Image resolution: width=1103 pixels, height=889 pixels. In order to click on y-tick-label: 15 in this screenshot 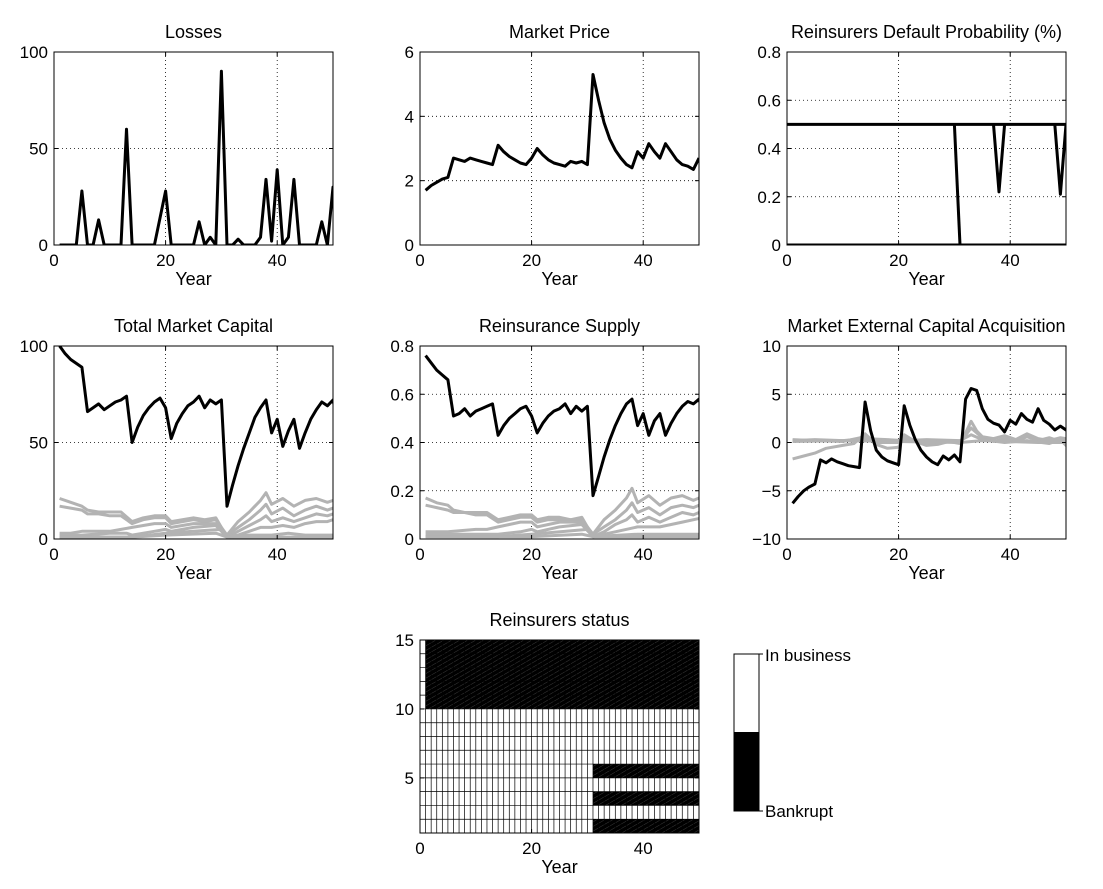, I will do `click(404, 640)`.